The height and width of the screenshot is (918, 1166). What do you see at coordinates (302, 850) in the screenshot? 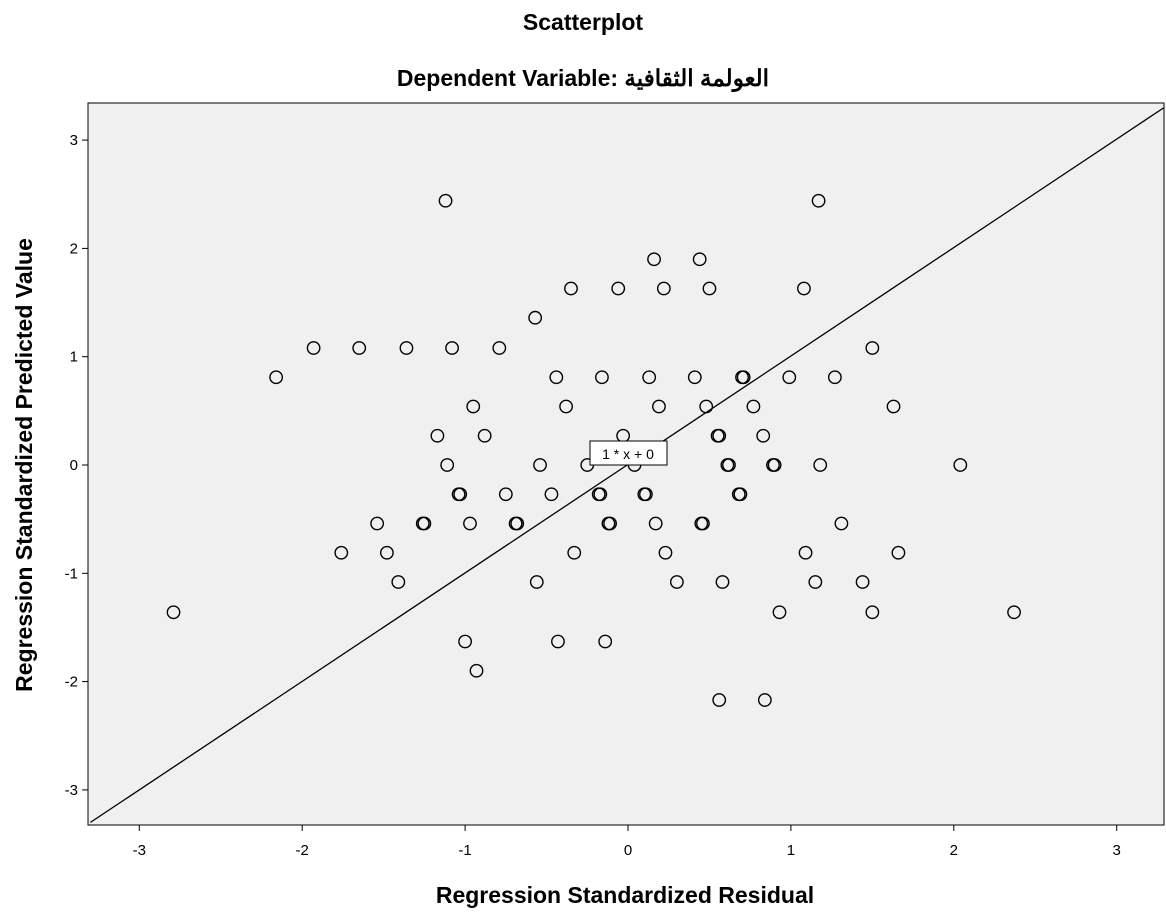
I see `x-tick-label: -2` at bounding box center [302, 850].